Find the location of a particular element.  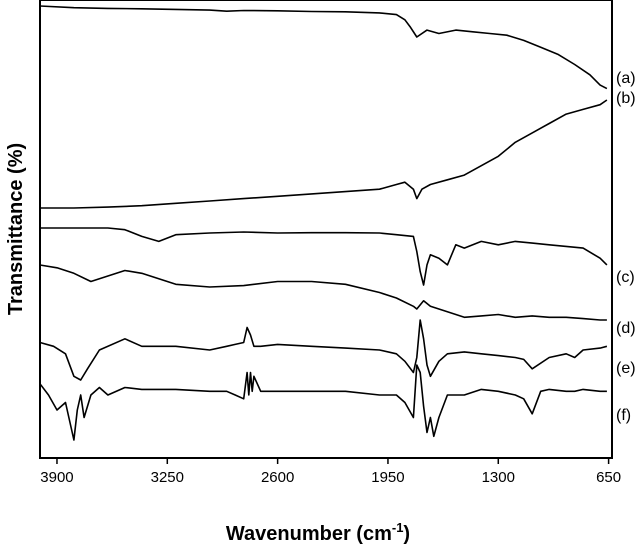

series-label-a: (a) is located at coordinates (626, 78).